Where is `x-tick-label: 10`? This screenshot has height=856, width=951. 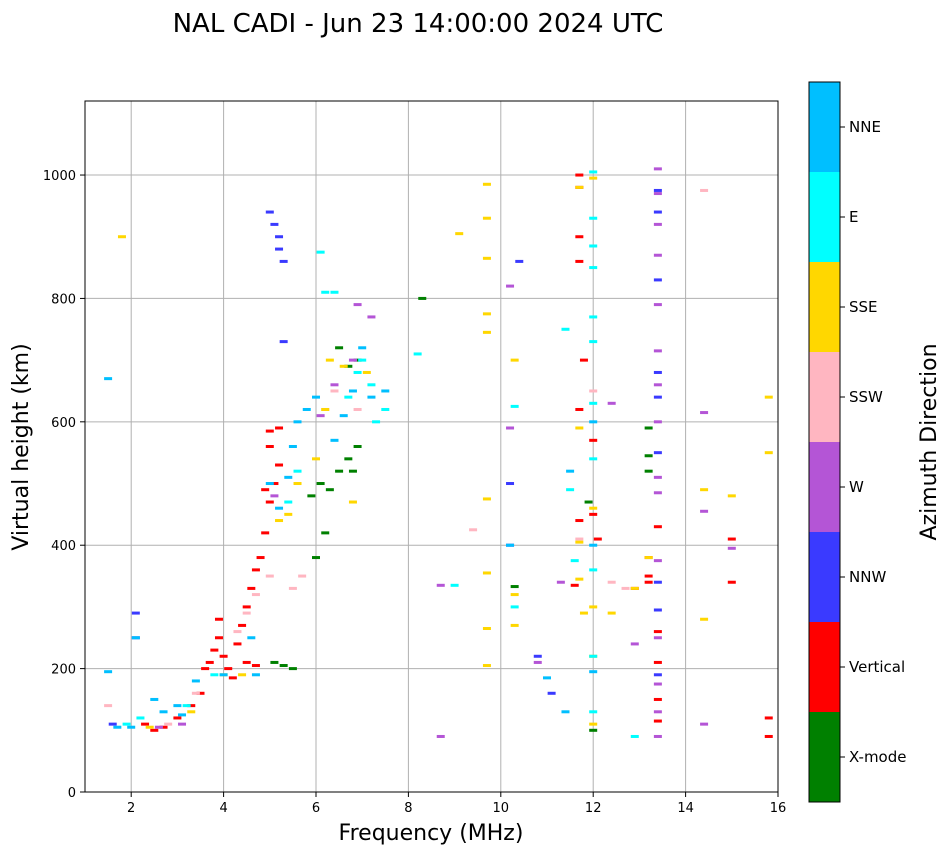 x-tick-label: 10 is located at coordinates (501, 808).